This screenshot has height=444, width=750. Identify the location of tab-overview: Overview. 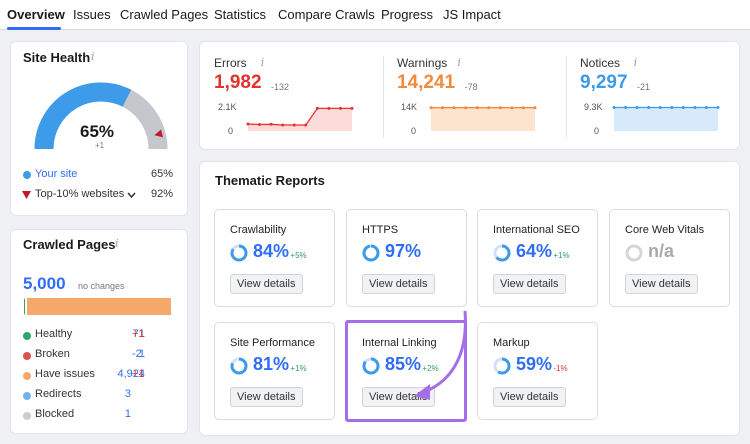
(36, 14).